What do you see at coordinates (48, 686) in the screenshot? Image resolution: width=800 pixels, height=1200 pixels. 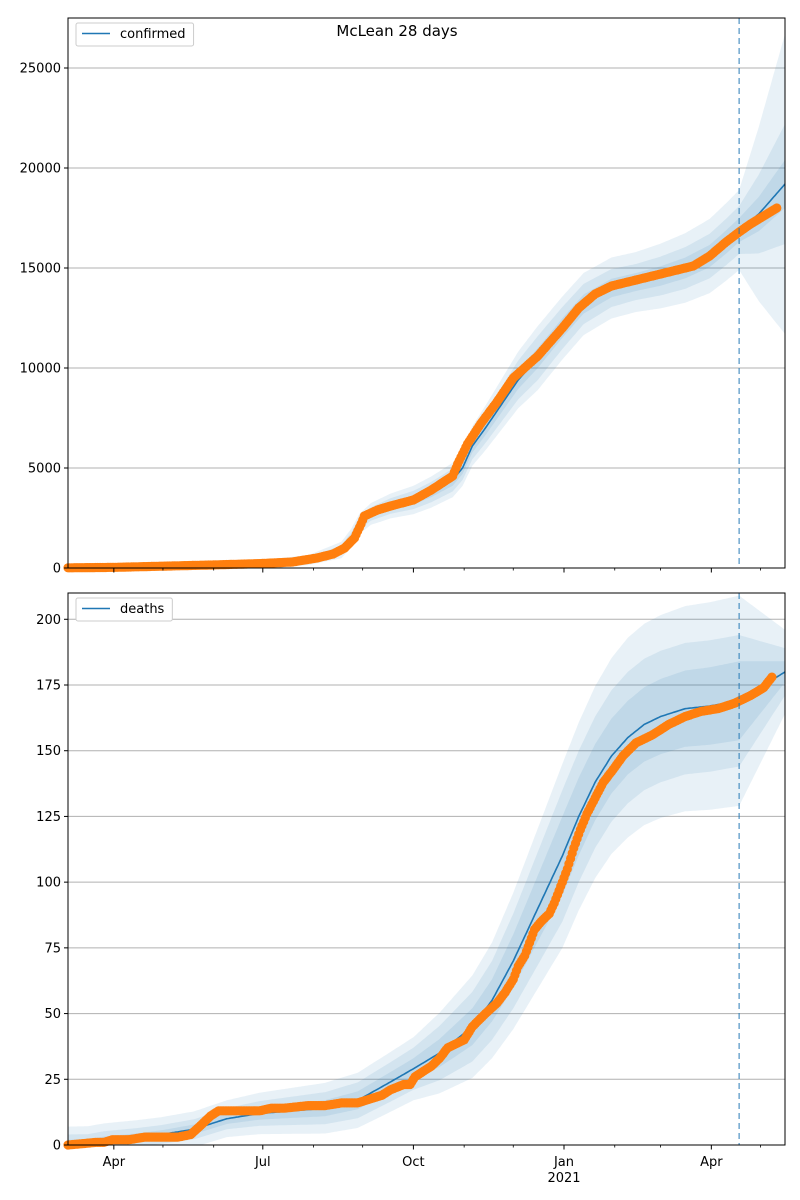 I see `y-tick-label: 175` at bounding box center [48, 686].